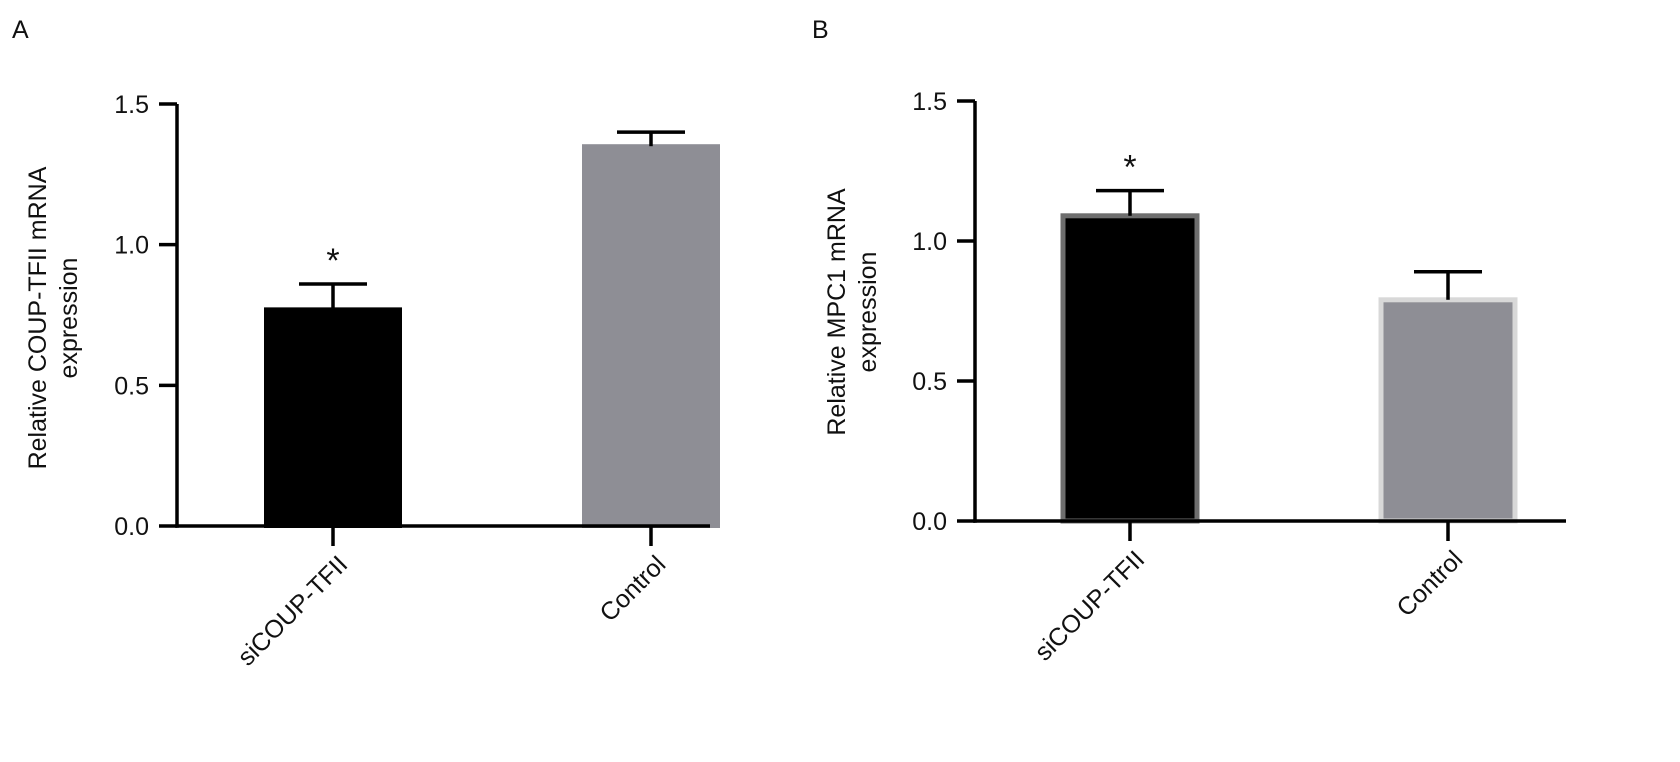 The image size is (1680, 762). What do you see at coordinates (20, 30) in the screenshot?
I see `panel-label: A` at bounding box center [20, 30].